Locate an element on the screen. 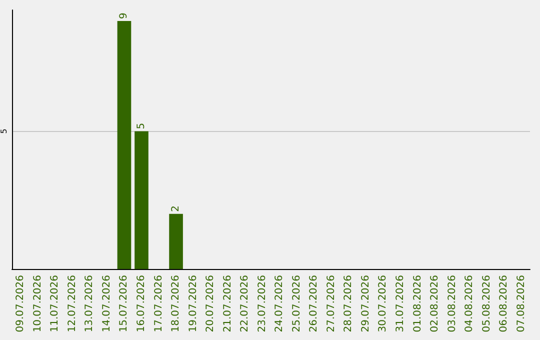 This screenshot has width=540, height=340. x-tick-label: 23.07.2026 is located at coordinates (262, 303).